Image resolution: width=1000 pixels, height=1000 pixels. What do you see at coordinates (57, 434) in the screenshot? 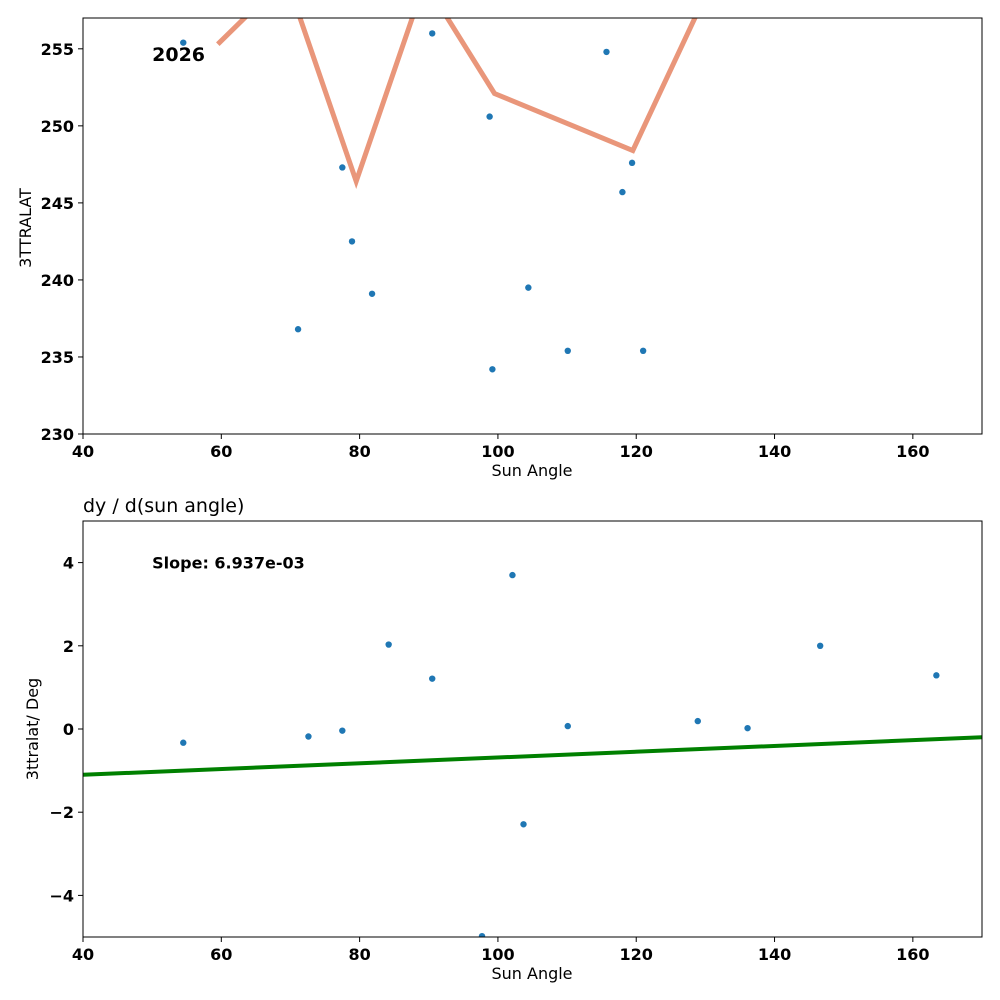
I see `top-y-tick-label: 230` at bounding box center [57, 434].